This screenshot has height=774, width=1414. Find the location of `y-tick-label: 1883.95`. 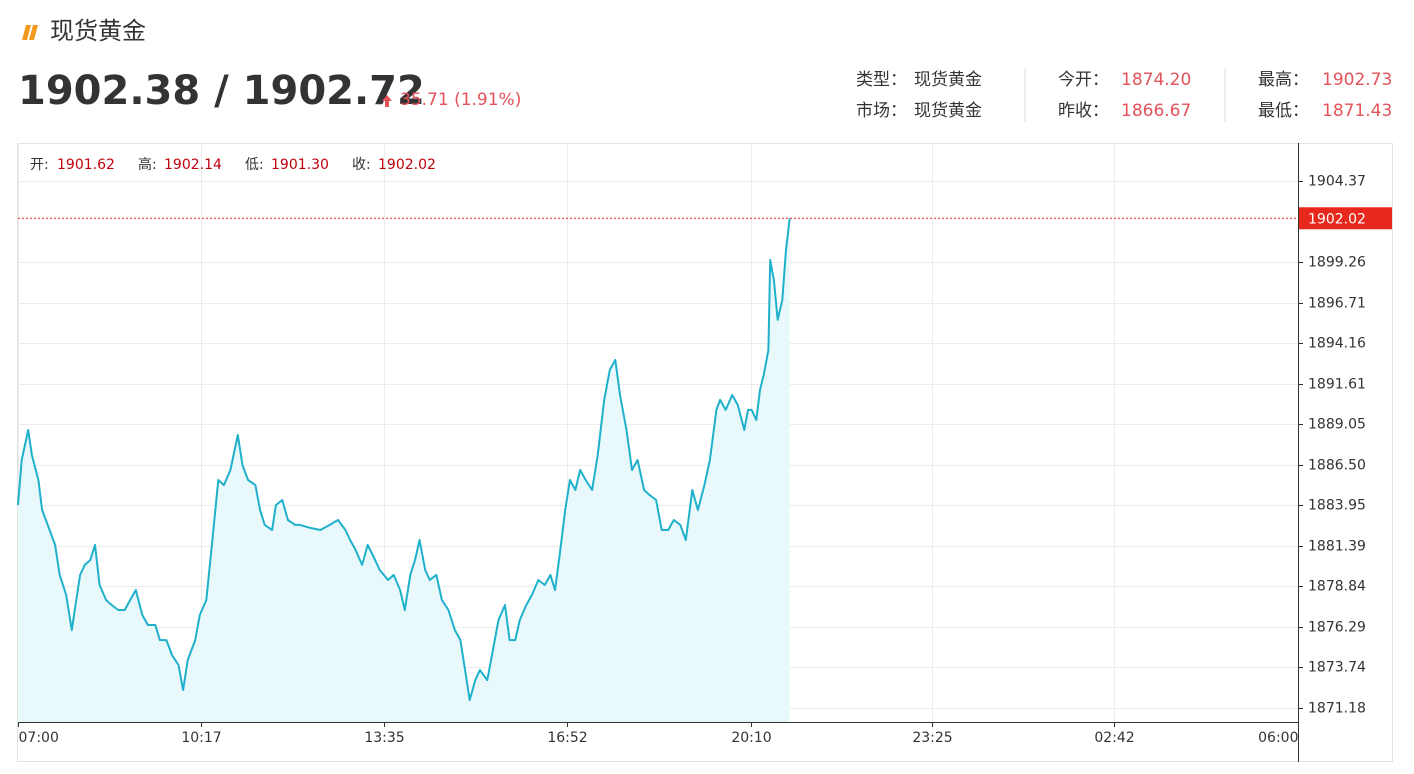

y-tick-label: 1883.95 is located at coordinates (1337, 506).